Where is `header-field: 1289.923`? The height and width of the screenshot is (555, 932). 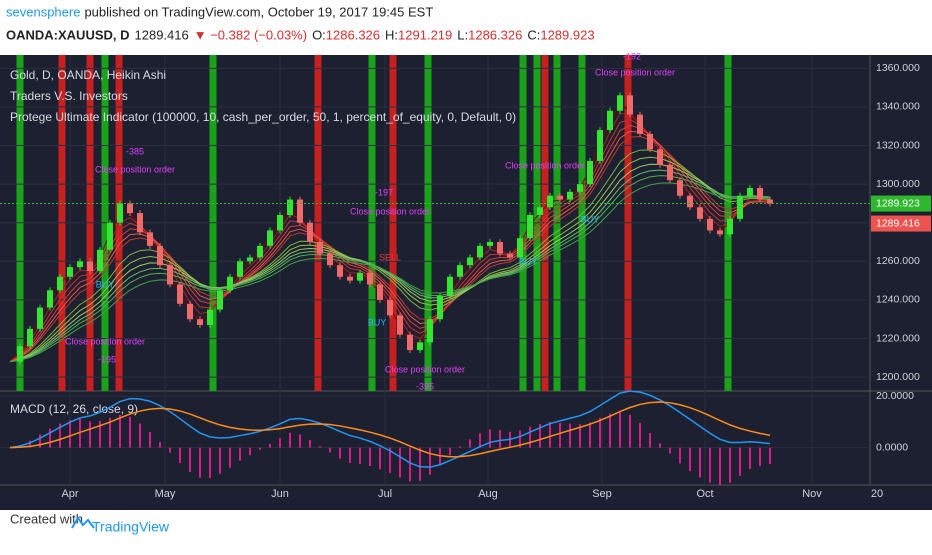
header-field: 1289.923 is located at coordinates (567, 34).